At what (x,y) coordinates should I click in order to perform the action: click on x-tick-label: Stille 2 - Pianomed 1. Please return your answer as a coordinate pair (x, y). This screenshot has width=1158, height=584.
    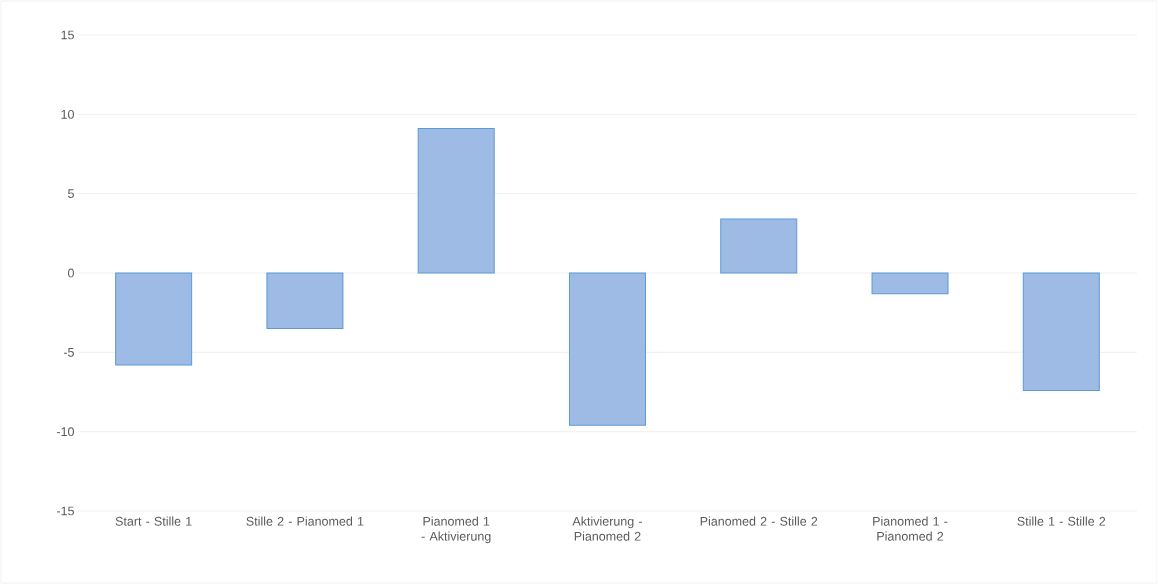
    Looking at the image, I should click on (305, 521).